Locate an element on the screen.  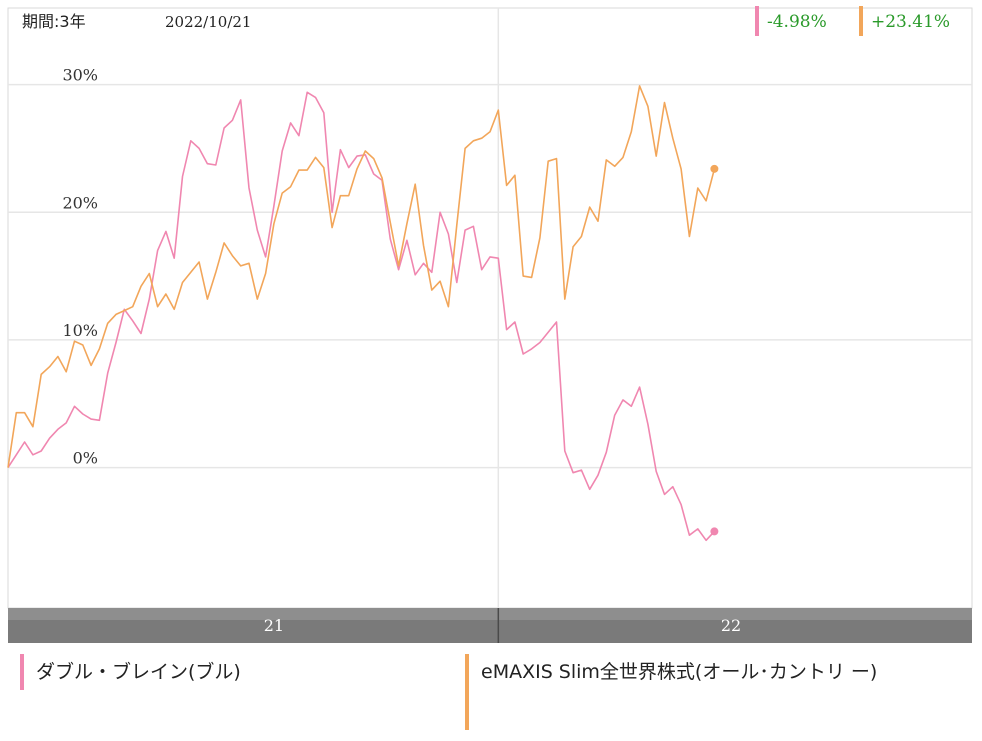
y-tick-label: 10% is located at coordinates (80, 330).